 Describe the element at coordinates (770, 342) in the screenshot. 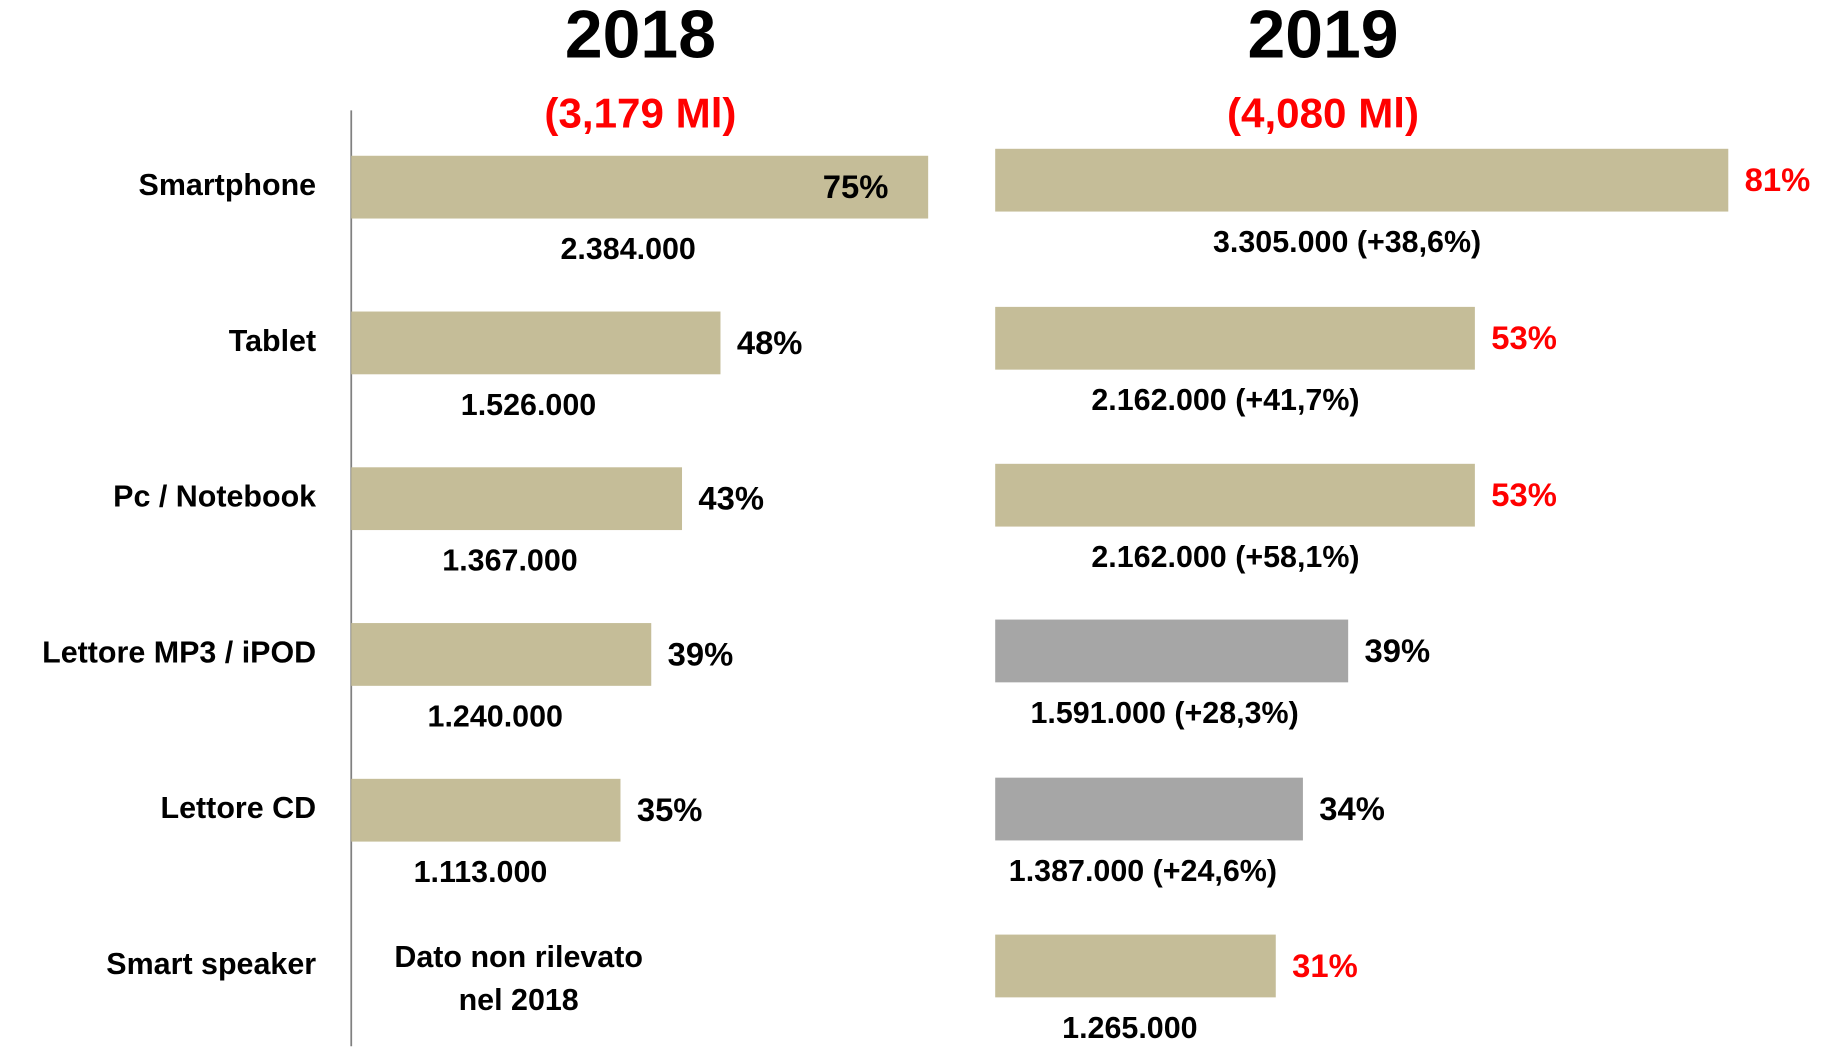

I see `value-label: 48%` at that location.